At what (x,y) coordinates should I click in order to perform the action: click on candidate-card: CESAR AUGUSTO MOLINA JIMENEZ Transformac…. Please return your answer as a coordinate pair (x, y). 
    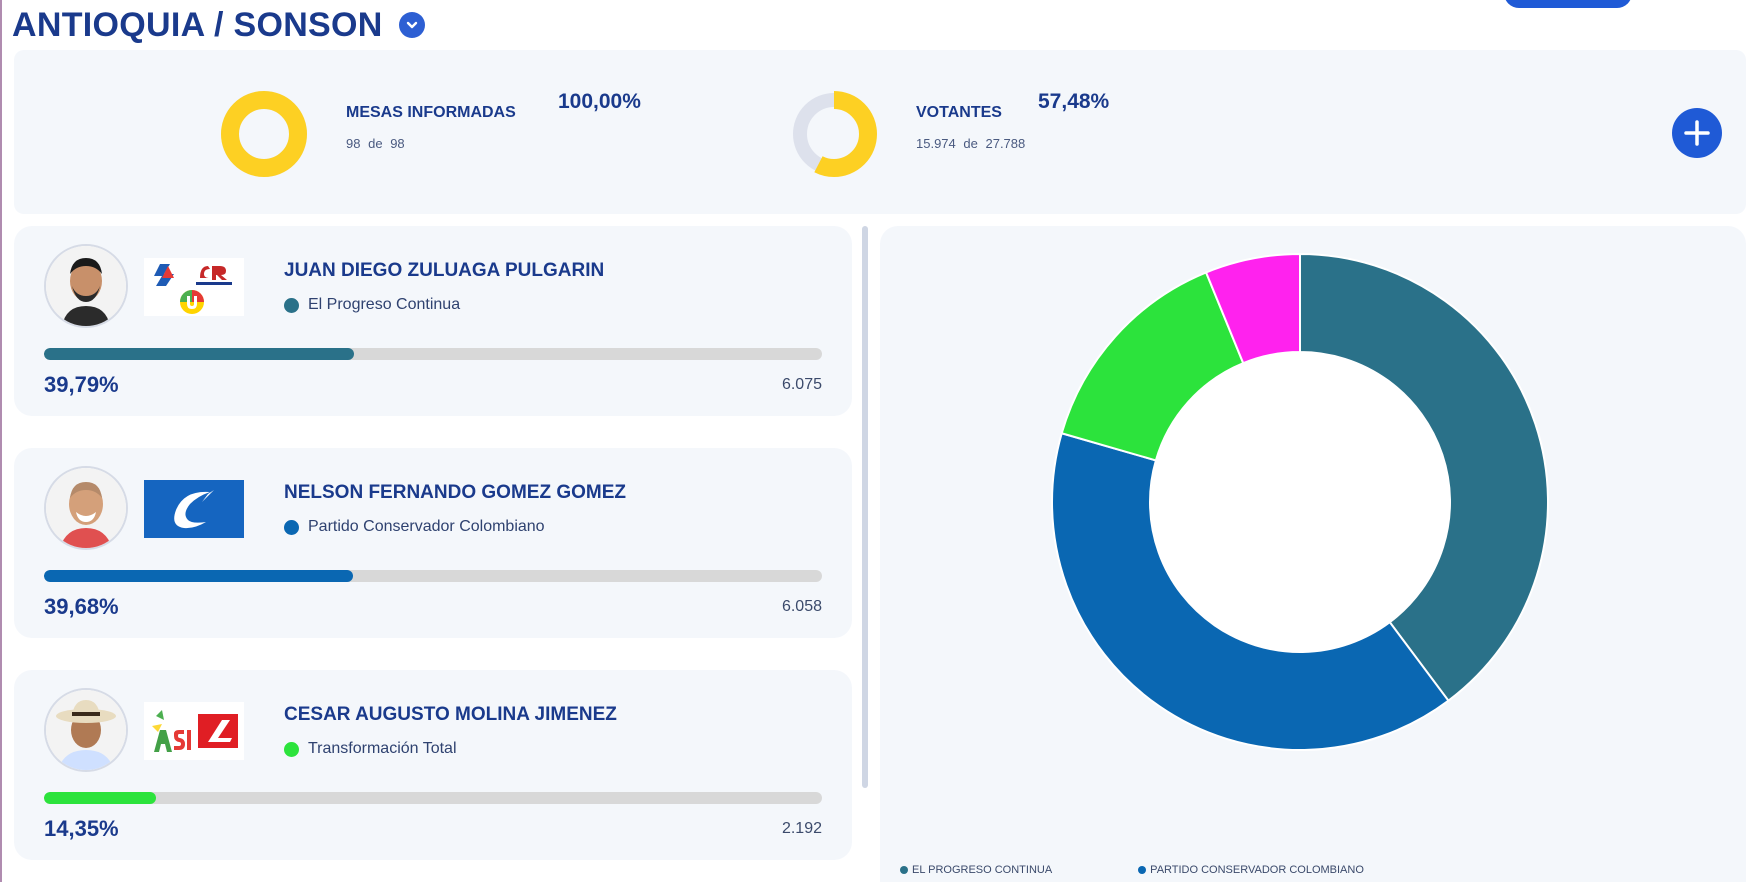
    Looking at the image, I should click on (433, 765).